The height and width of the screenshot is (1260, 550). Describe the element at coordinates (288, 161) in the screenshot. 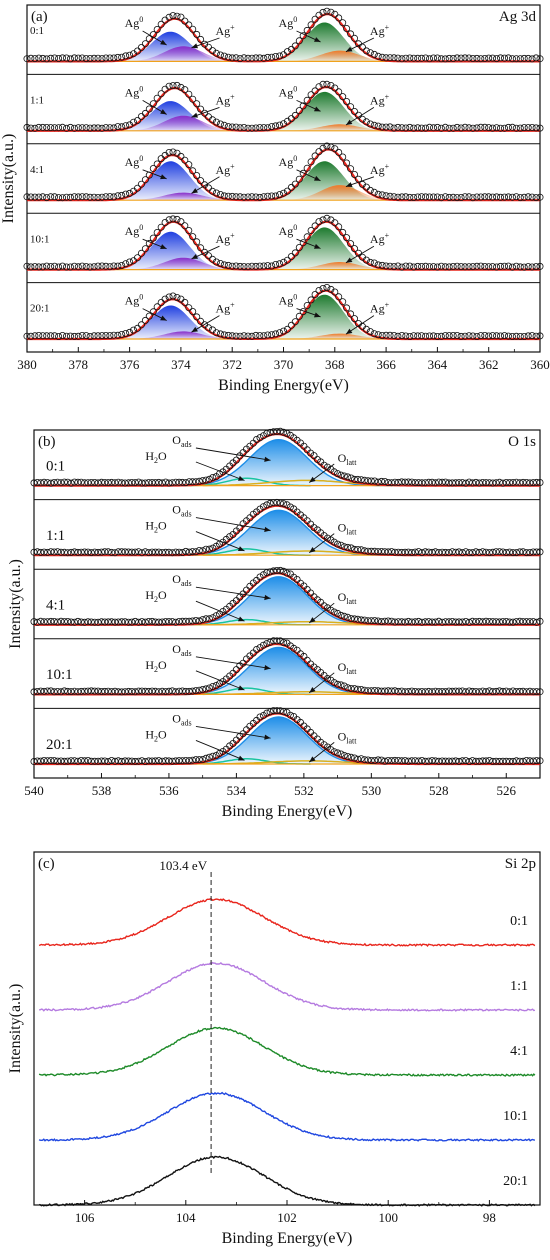

I see `ag0-label: Ag0` at that location.